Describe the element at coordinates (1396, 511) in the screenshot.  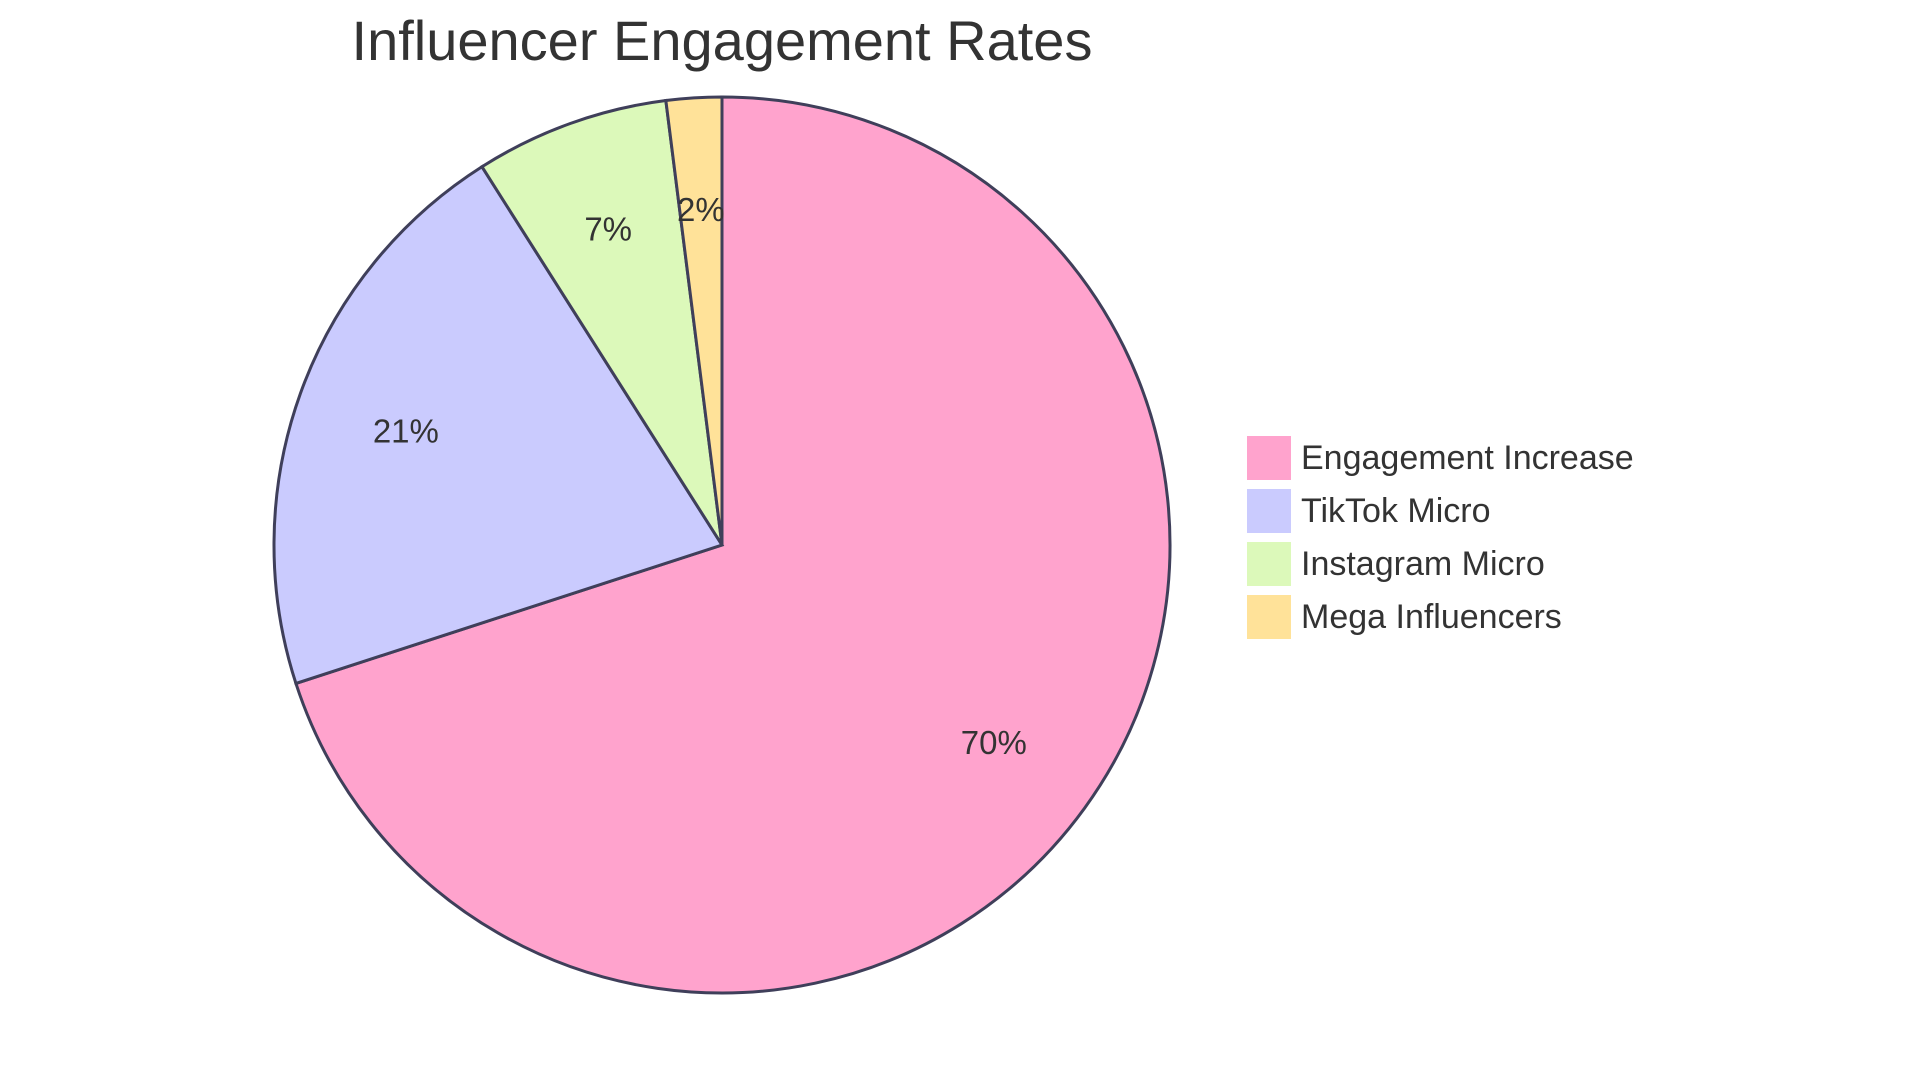
I see `legend-label-tiktok-micro: TikTok Micro` at that location.